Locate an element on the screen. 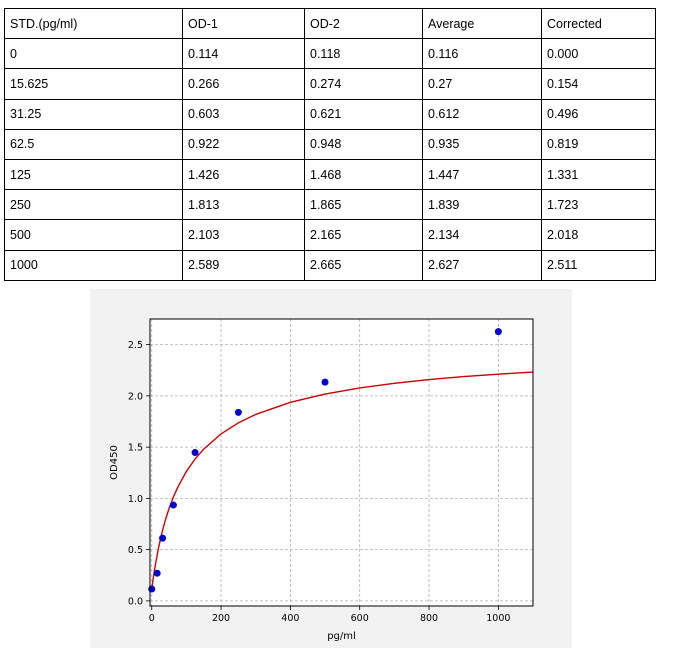 The height and width of the screenshot is (653, 678). table-cell: 0.948 is located at coordinates (363, 144).